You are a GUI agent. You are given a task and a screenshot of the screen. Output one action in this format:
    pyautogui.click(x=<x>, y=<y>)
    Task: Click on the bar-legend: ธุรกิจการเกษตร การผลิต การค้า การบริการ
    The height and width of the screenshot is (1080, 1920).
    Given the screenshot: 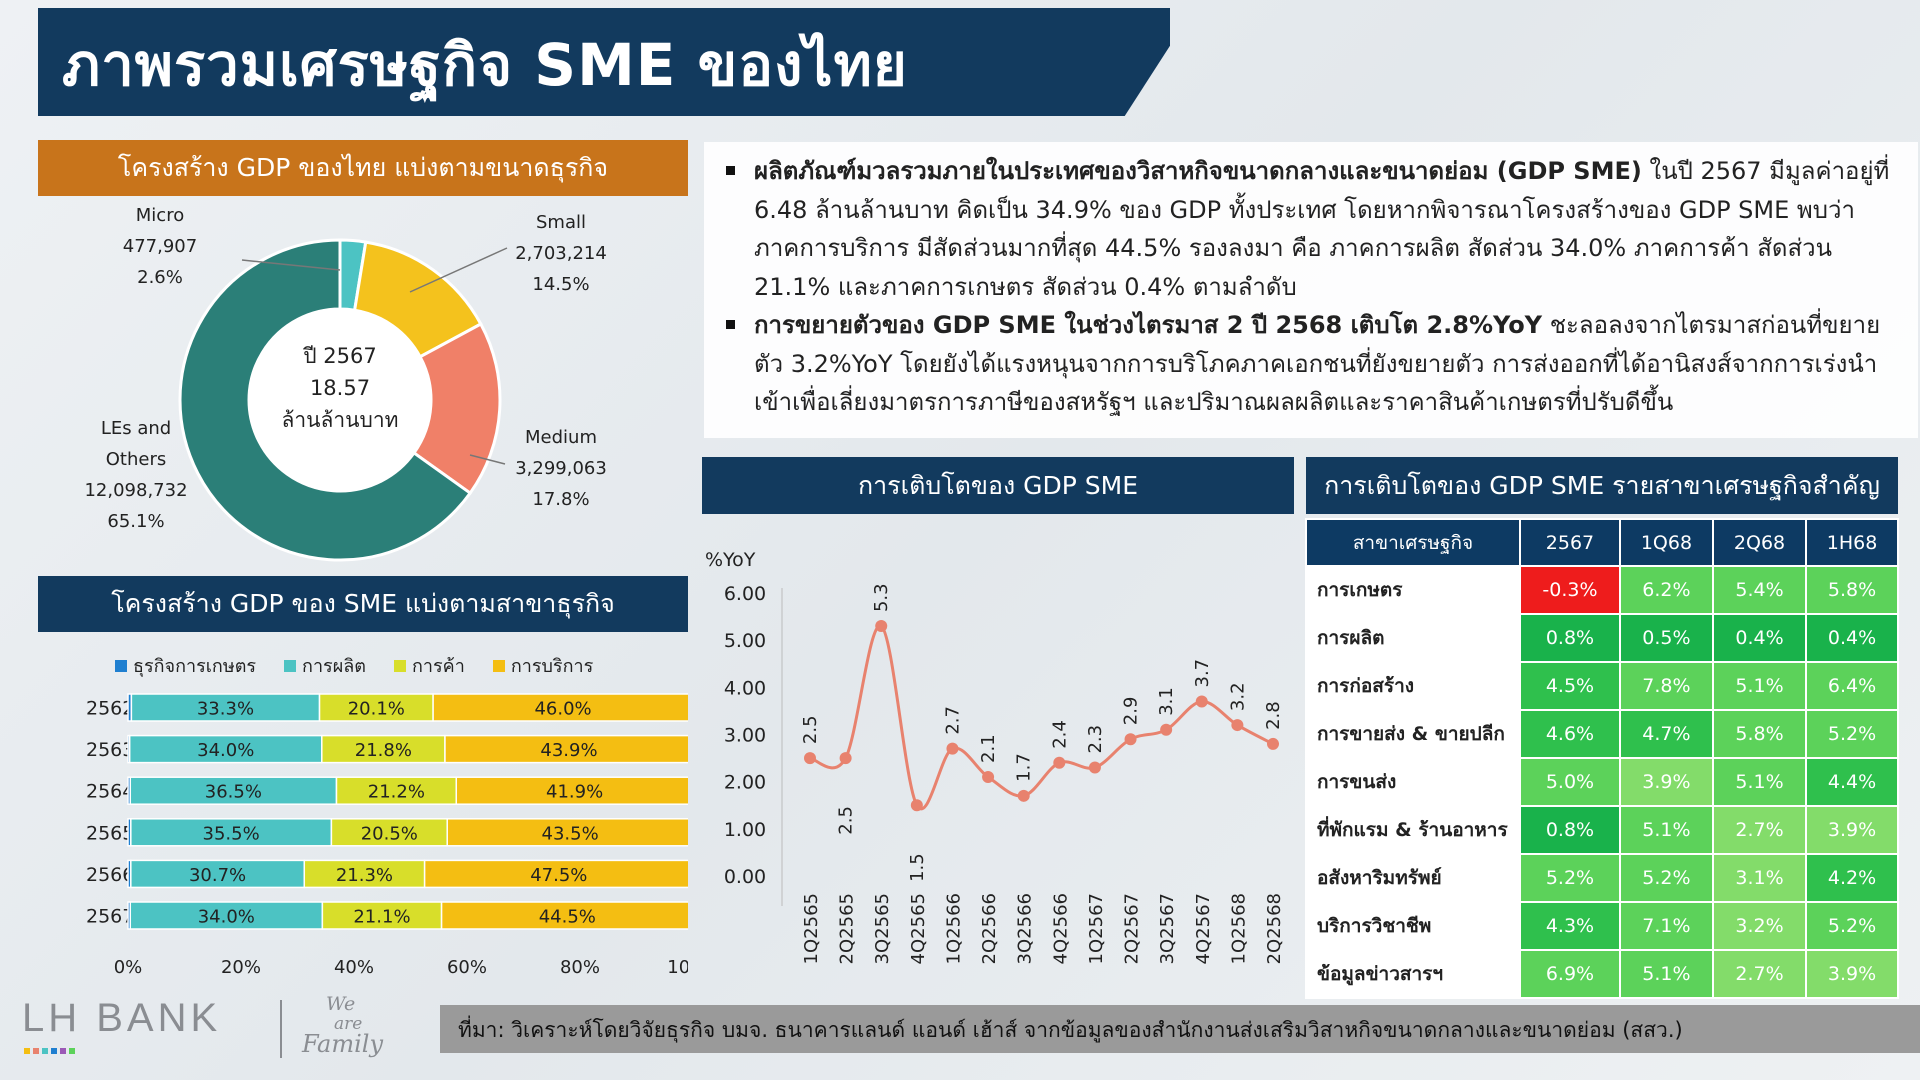 What is the action you would take?
    pyautogui.click(x=368, y=665)
    